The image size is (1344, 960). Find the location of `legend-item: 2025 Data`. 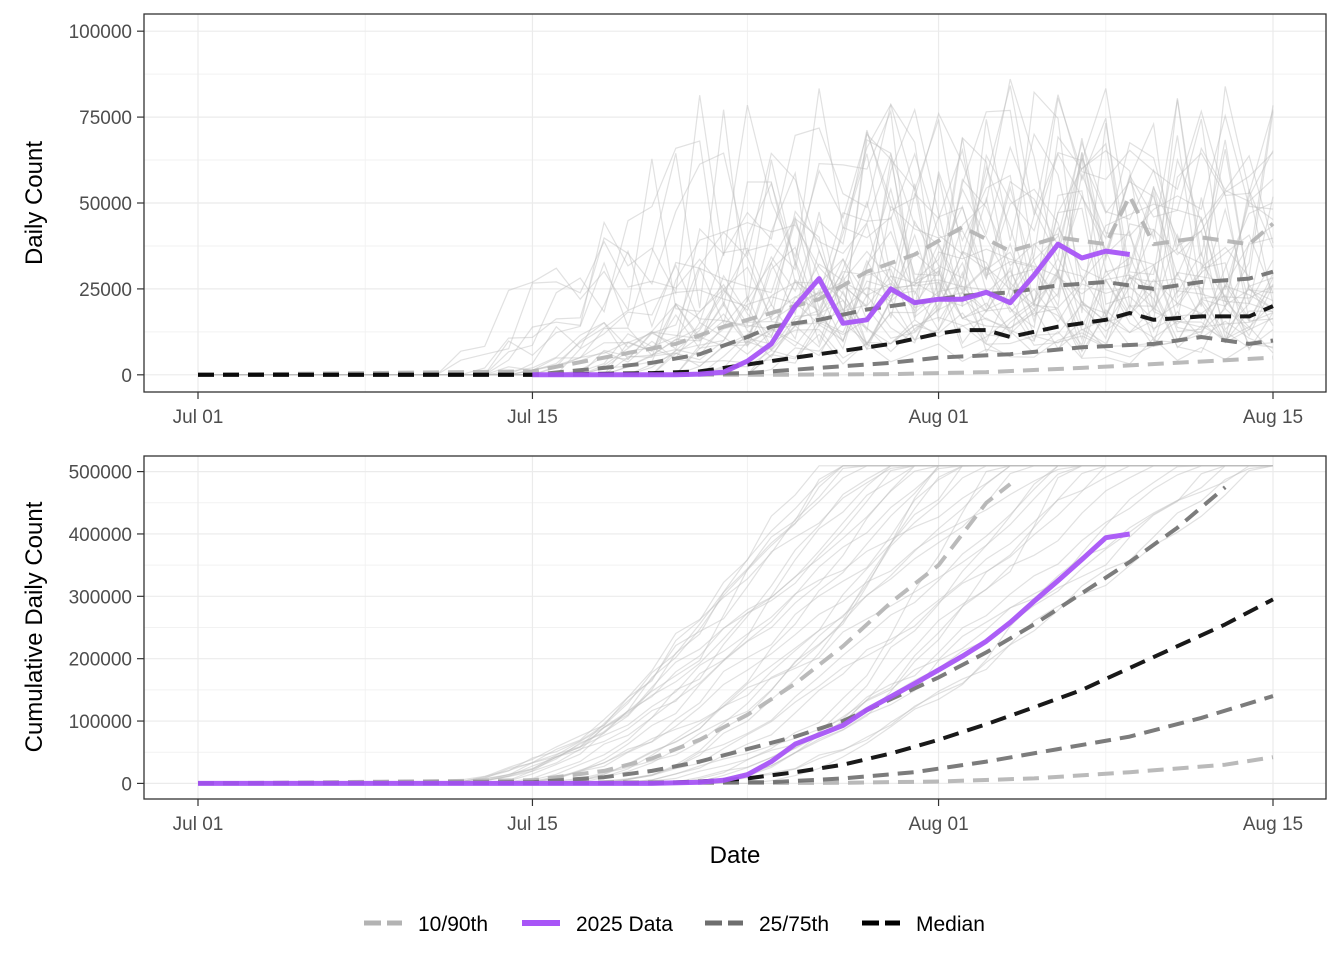

legend-item: 2025 Data is located at coordinates (597, 924).